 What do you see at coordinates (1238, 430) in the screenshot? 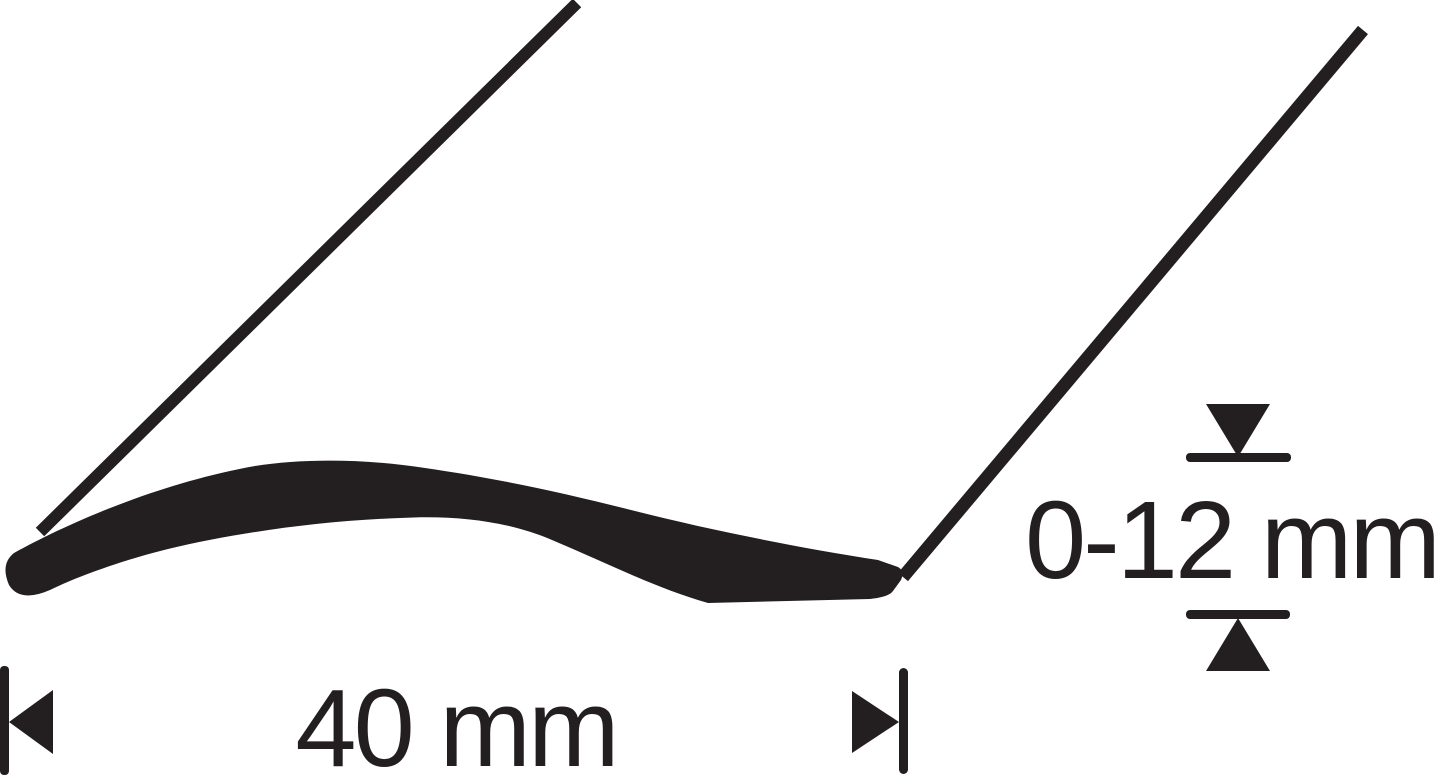
I see `height-dimension-arrow-down-icon` at bounding box center [1238, 430].